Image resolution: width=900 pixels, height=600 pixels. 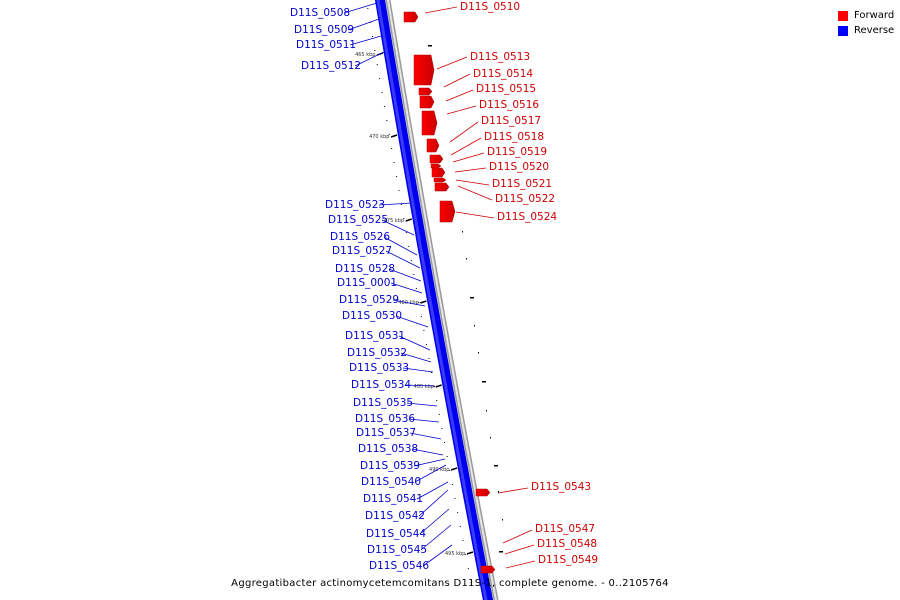 I want to click on reverse-gene-label: D11S_0526, so click(x=360, y=237).